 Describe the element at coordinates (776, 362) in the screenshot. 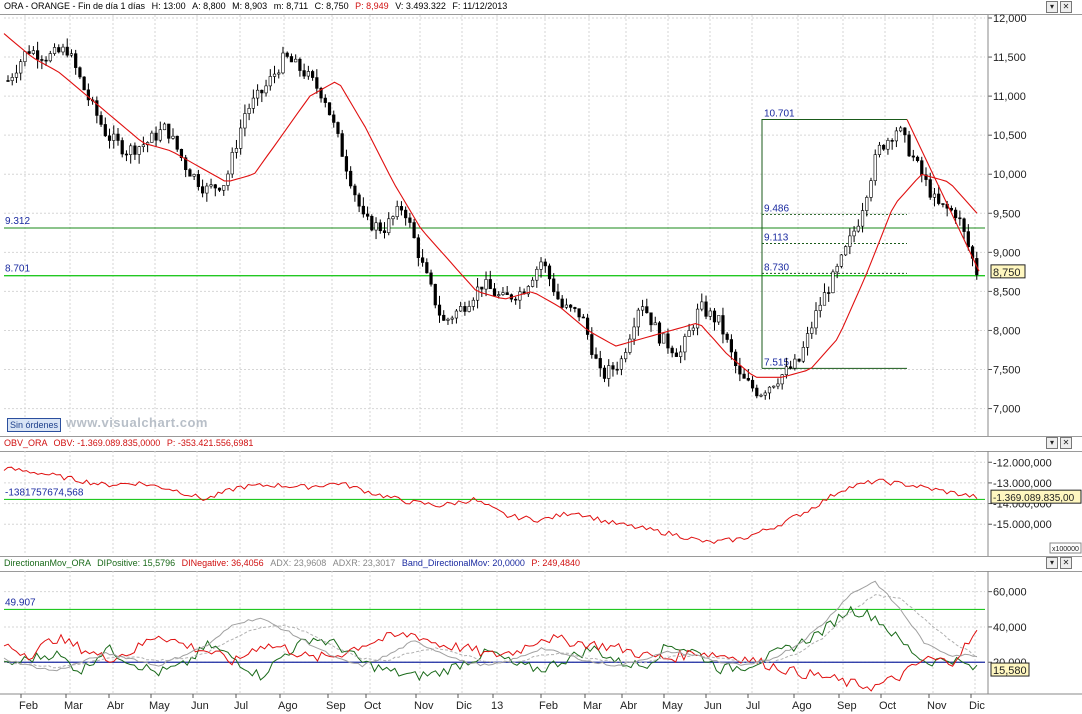

I see `fib-low-label: 7.515` at that location.